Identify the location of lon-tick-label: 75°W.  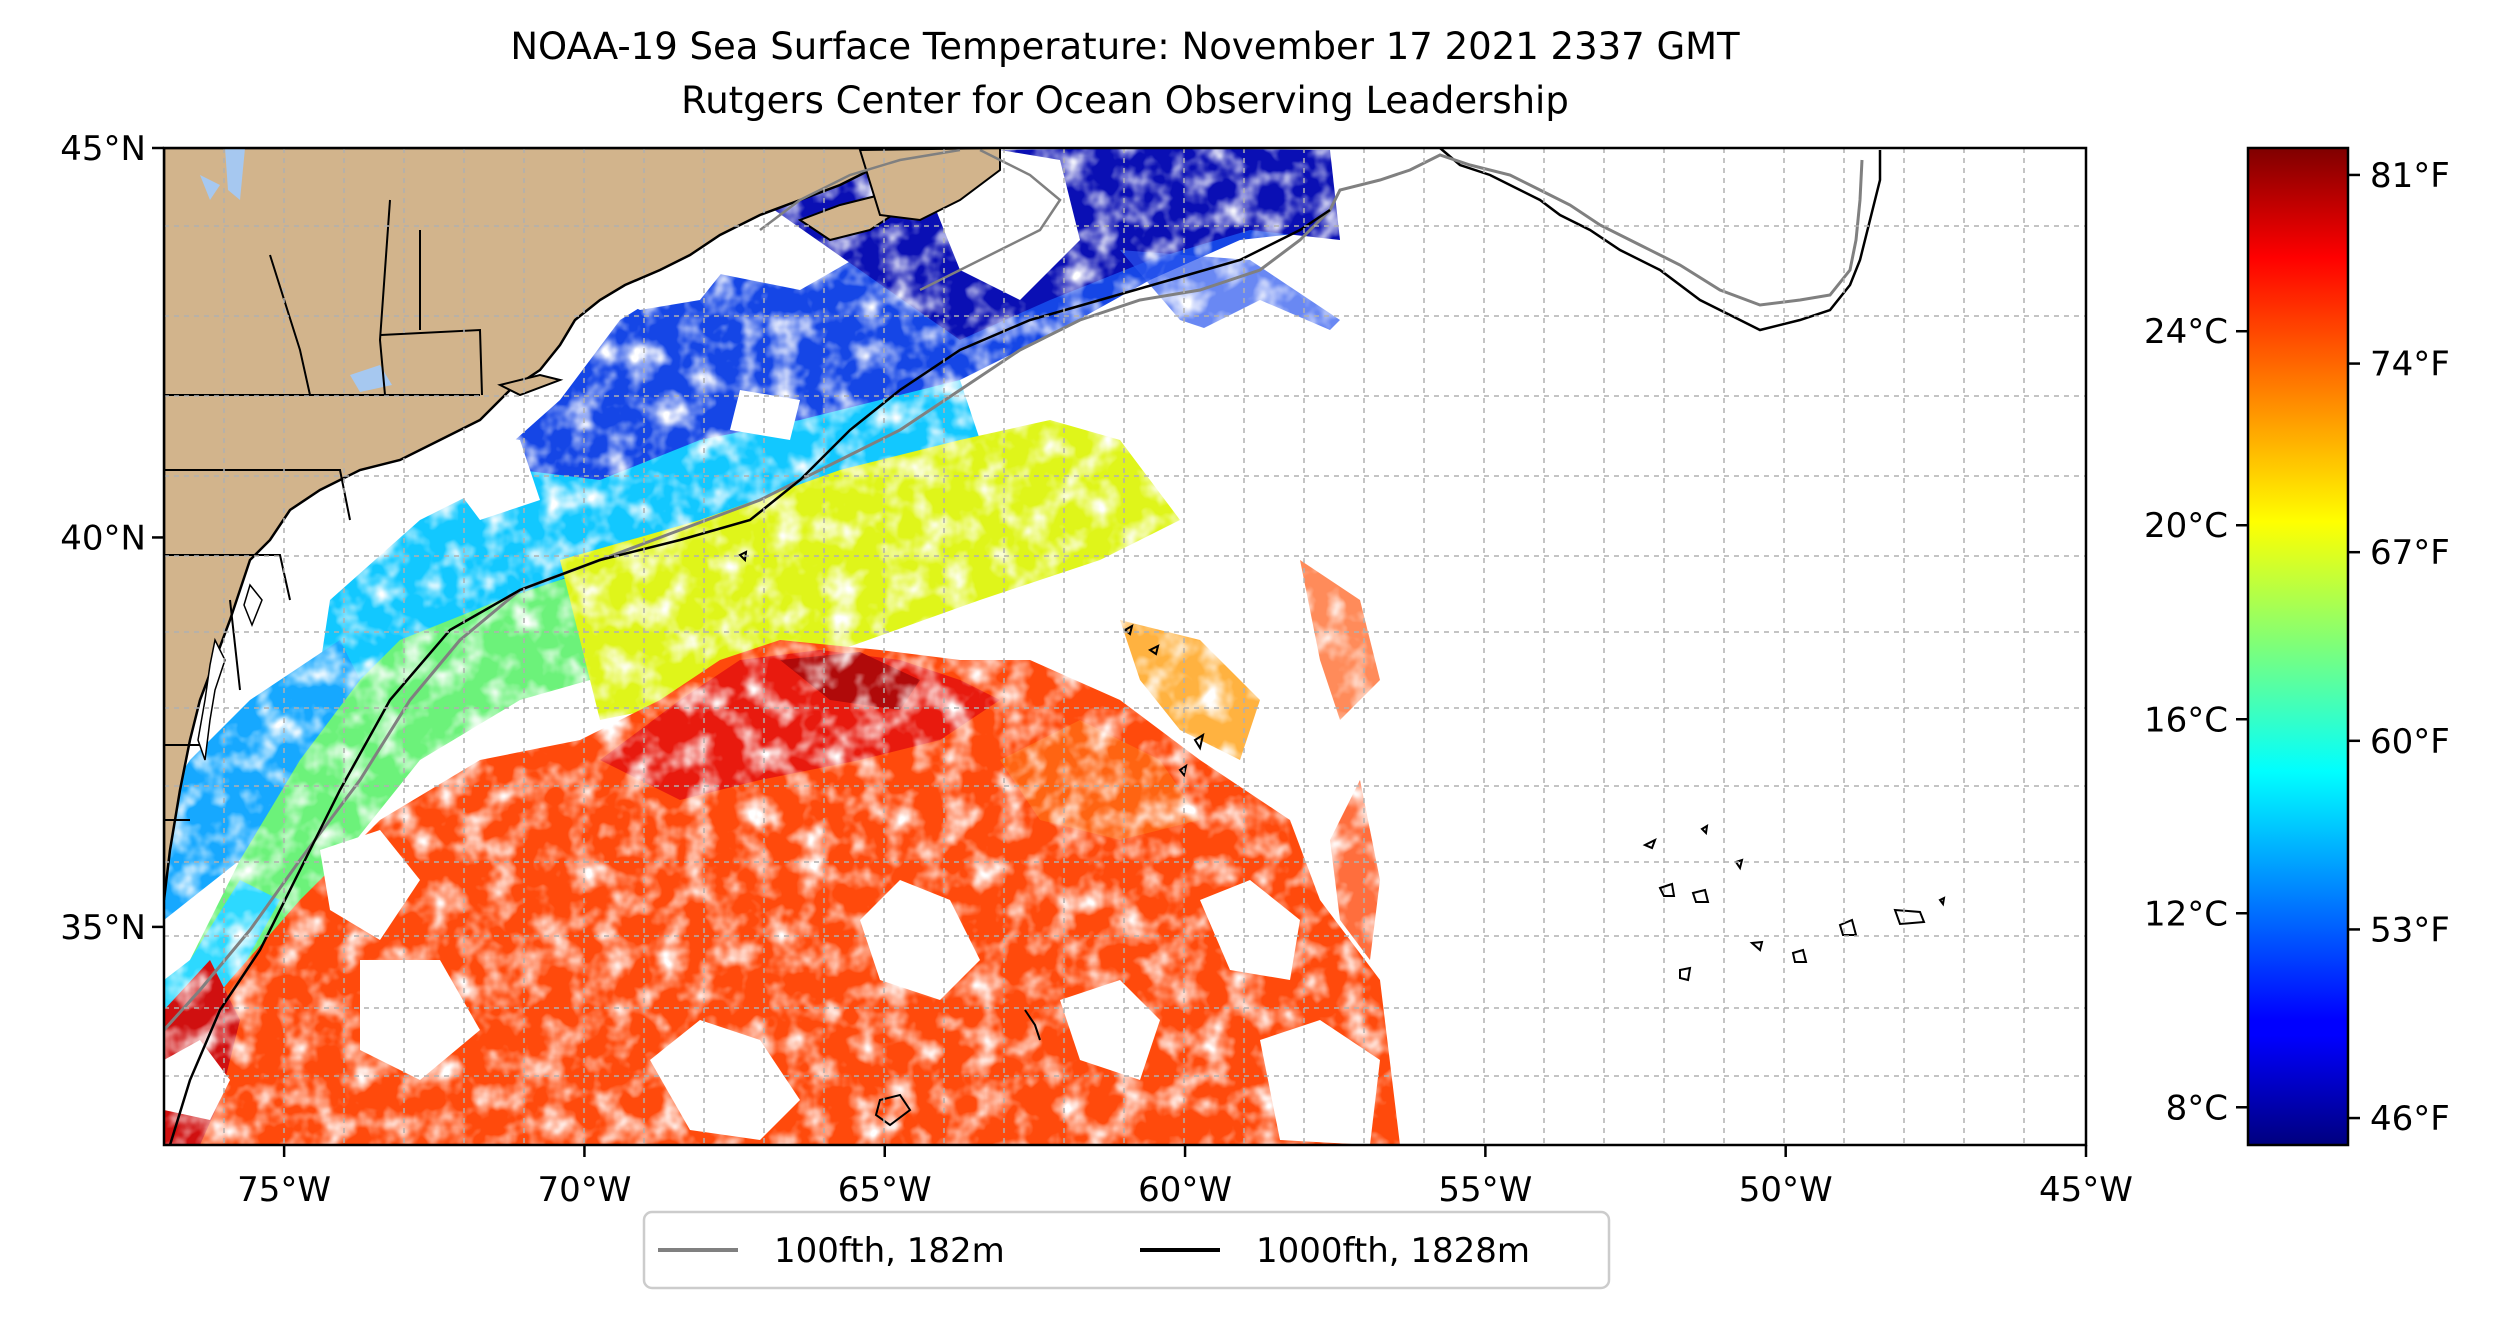
(284, 1190).